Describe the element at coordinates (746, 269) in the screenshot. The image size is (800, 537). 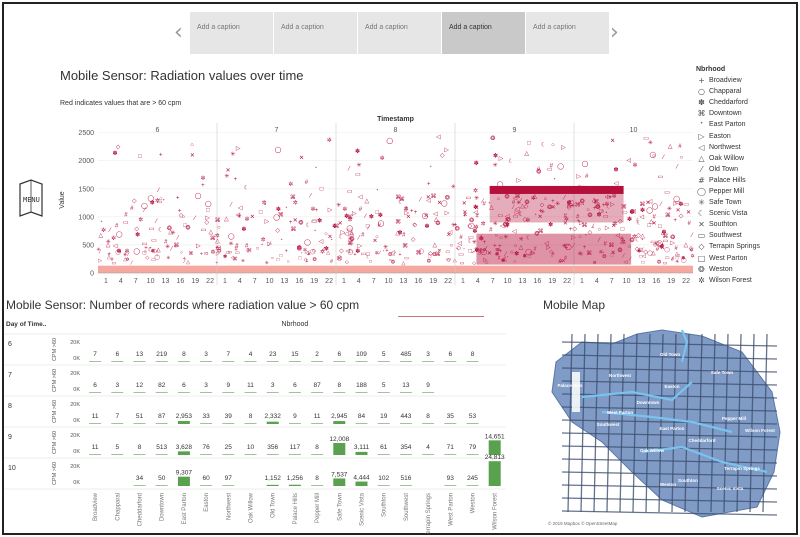
I see `legend-item: ❂ Weston` at that location.